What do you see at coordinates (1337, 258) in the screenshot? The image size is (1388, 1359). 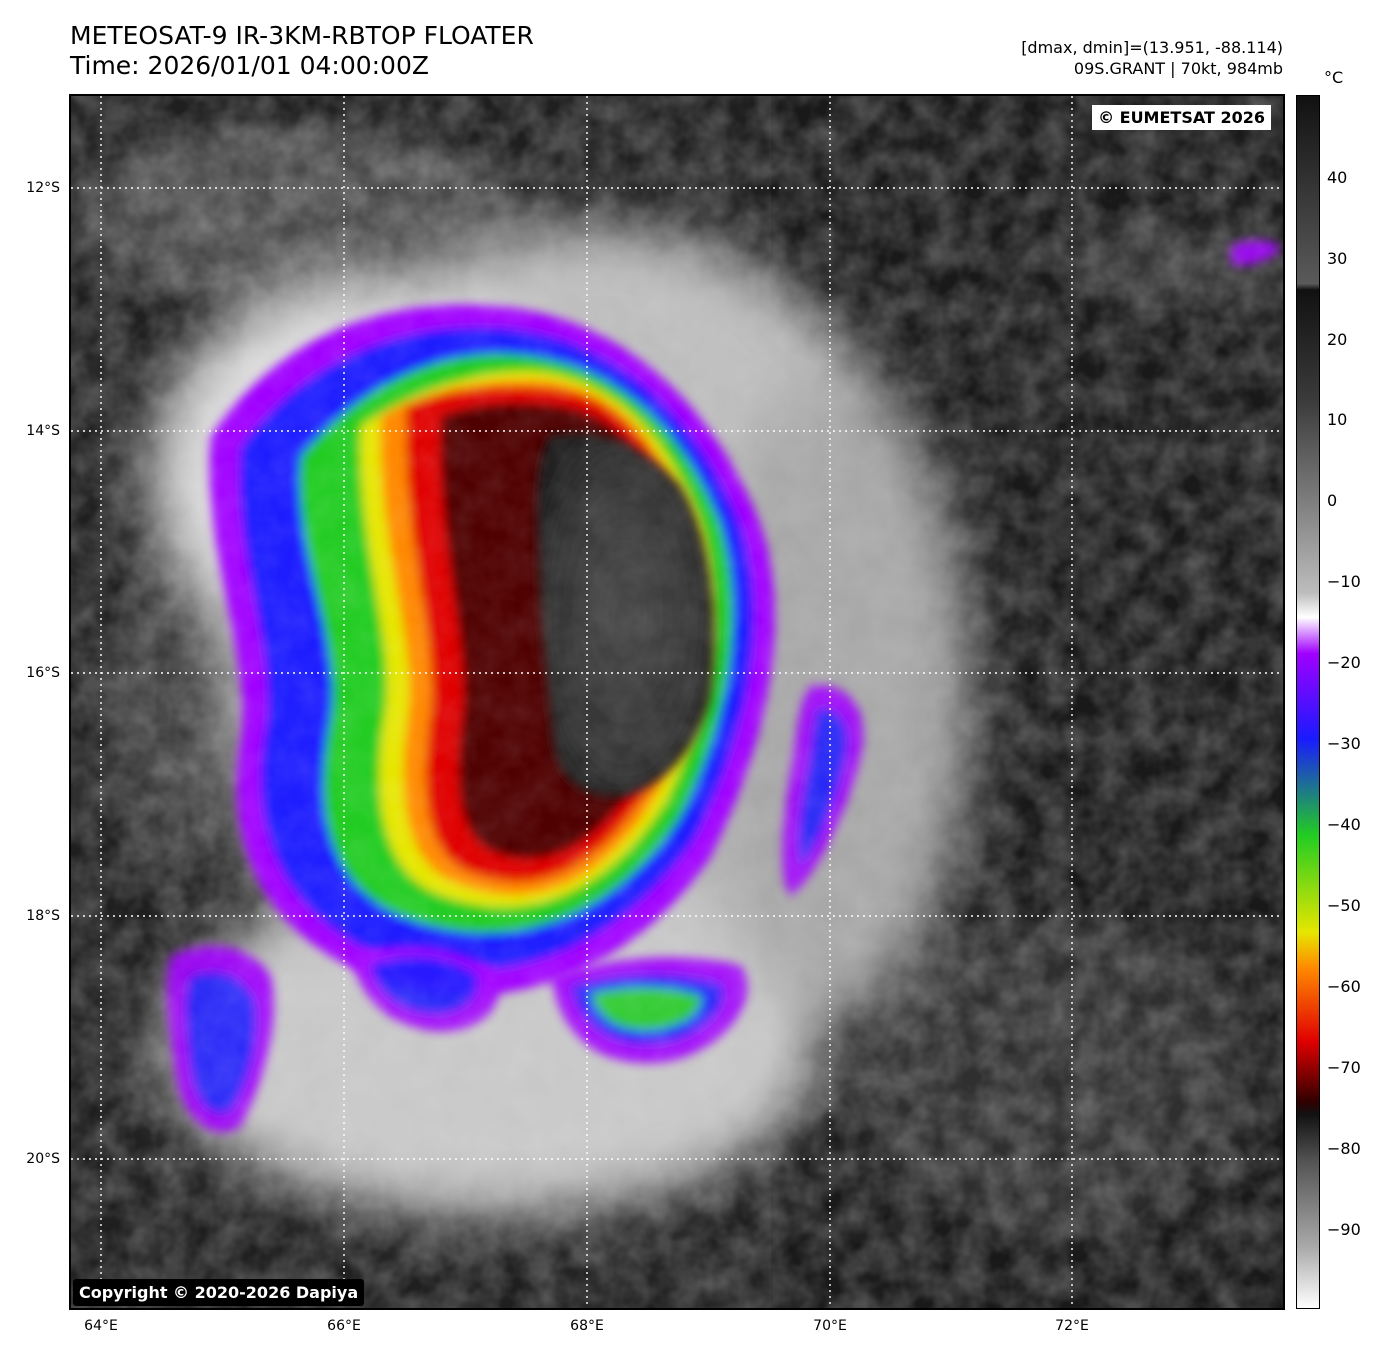 I see `colorbar-tick: 30` at bounding box center [1337, 258].